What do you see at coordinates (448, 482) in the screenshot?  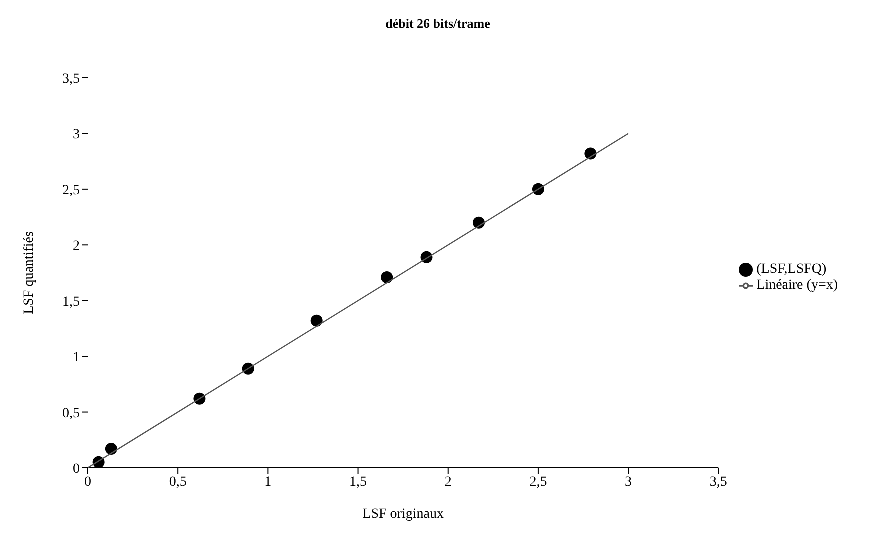 I see `x-tick-label: 2` at bounding box center [448, 482].